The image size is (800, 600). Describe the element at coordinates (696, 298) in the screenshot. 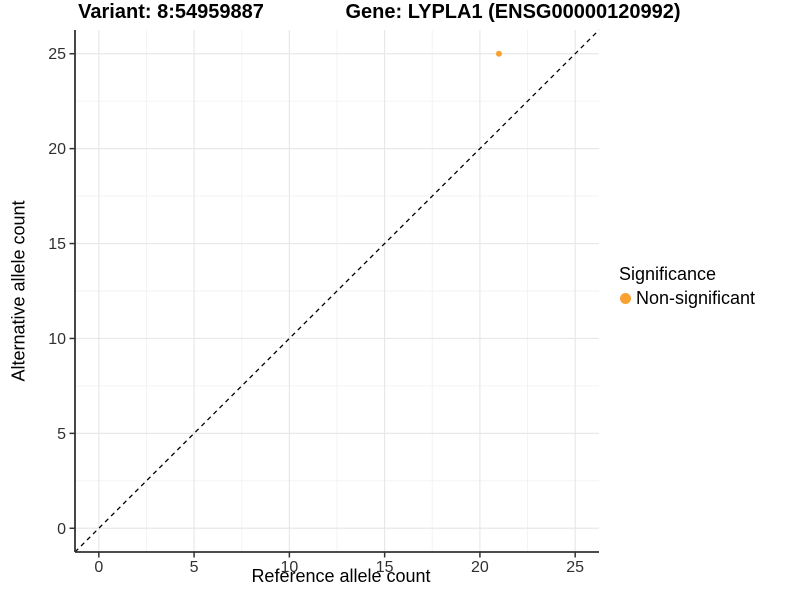

I see `legend-item-label: Non-significant` at that location.